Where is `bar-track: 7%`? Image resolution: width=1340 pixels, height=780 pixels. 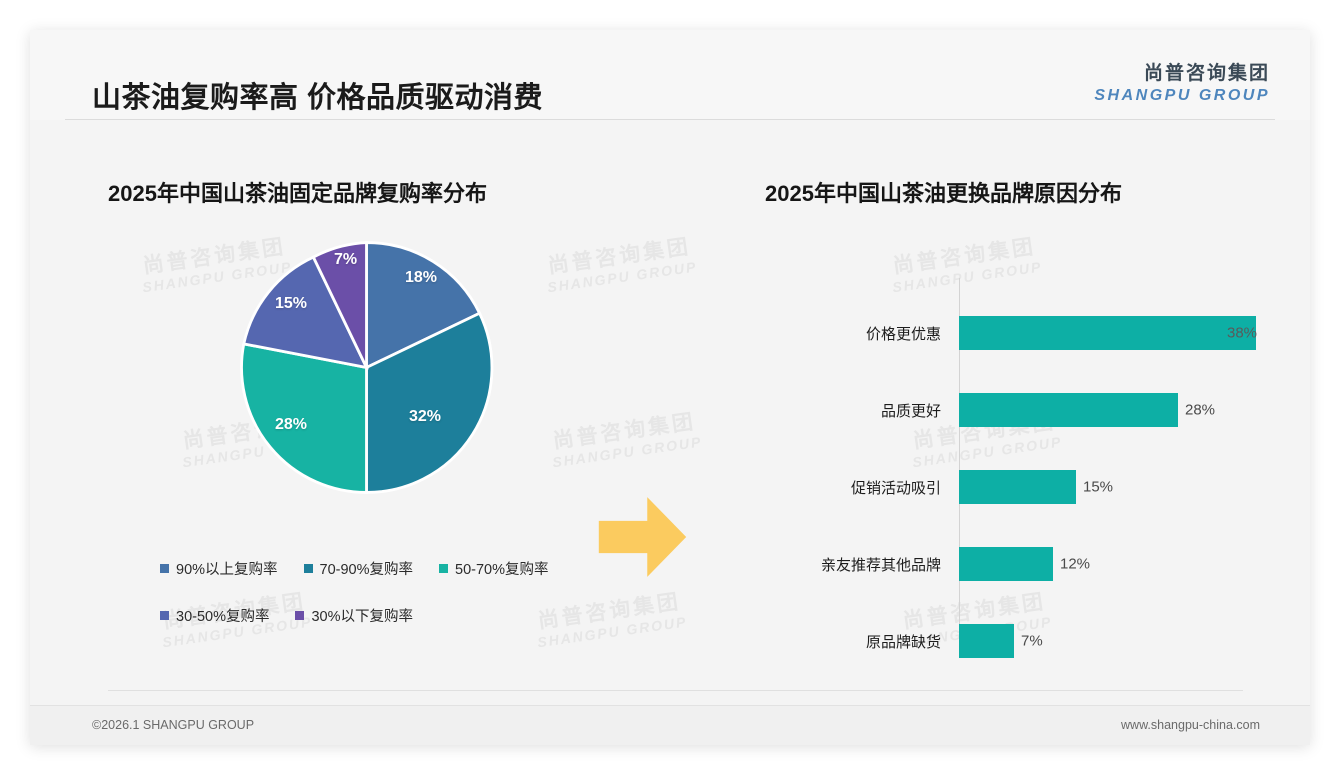
bar-track: 7% is located at coordinates (1113, 641).